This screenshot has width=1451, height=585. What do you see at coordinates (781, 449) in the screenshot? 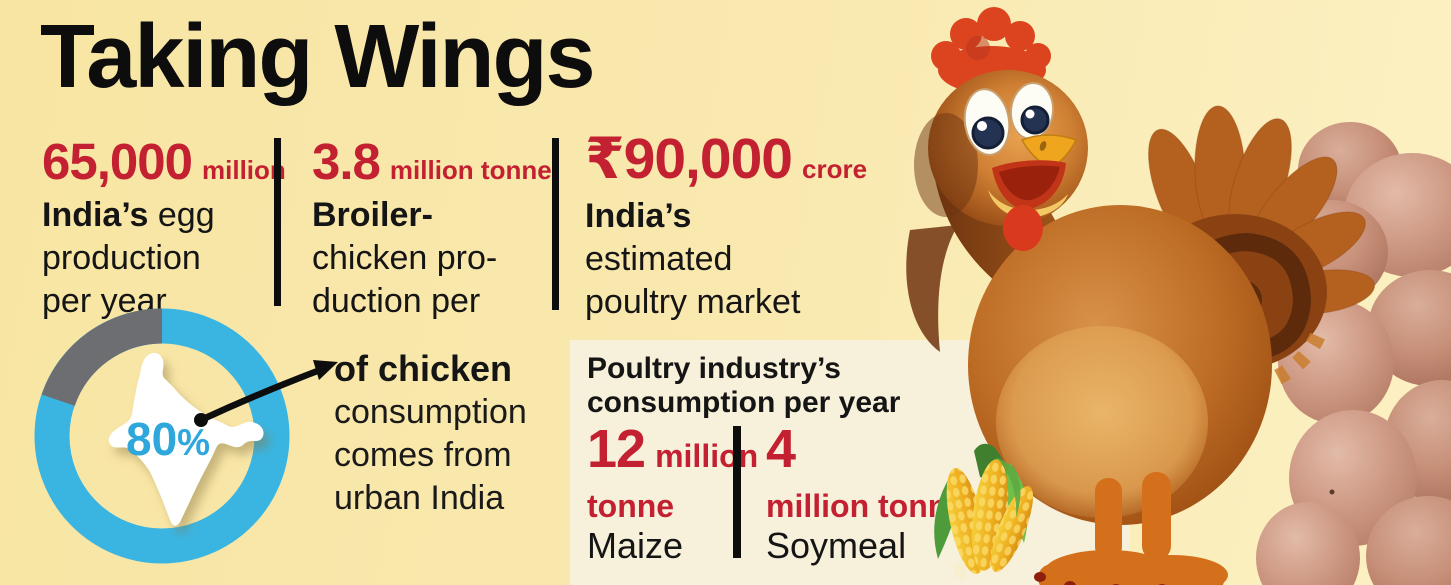
I see `soymeal-value: 4` at bounding box center [781, 449].